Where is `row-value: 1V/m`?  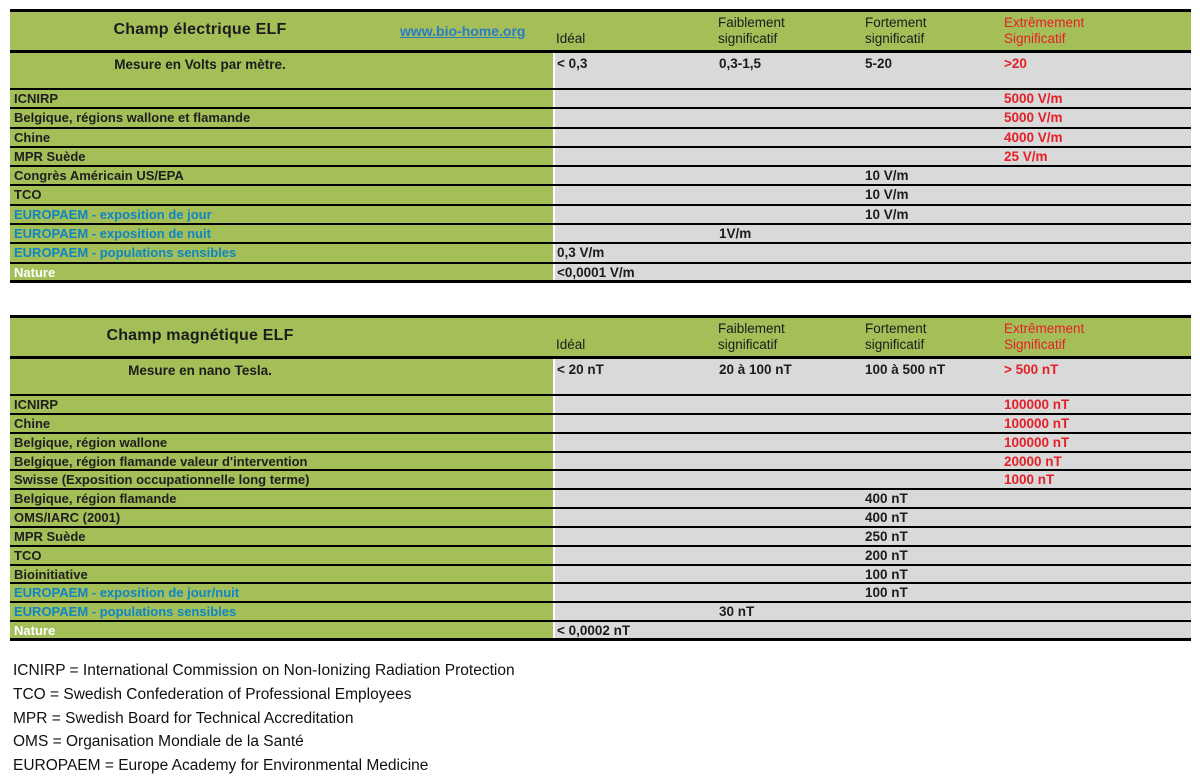 row-value: 1V/m is located at coordinates (735, 234).